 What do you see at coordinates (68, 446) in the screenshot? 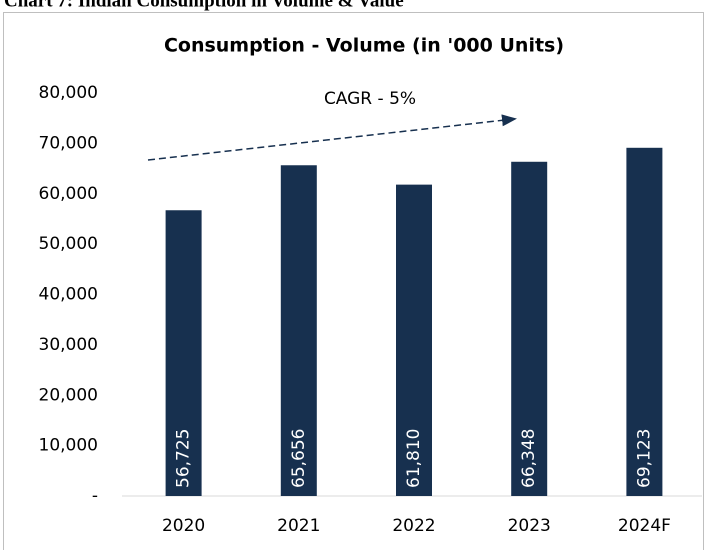
I see `y-tick-label: 10,000` at bounding box center [68, 446].